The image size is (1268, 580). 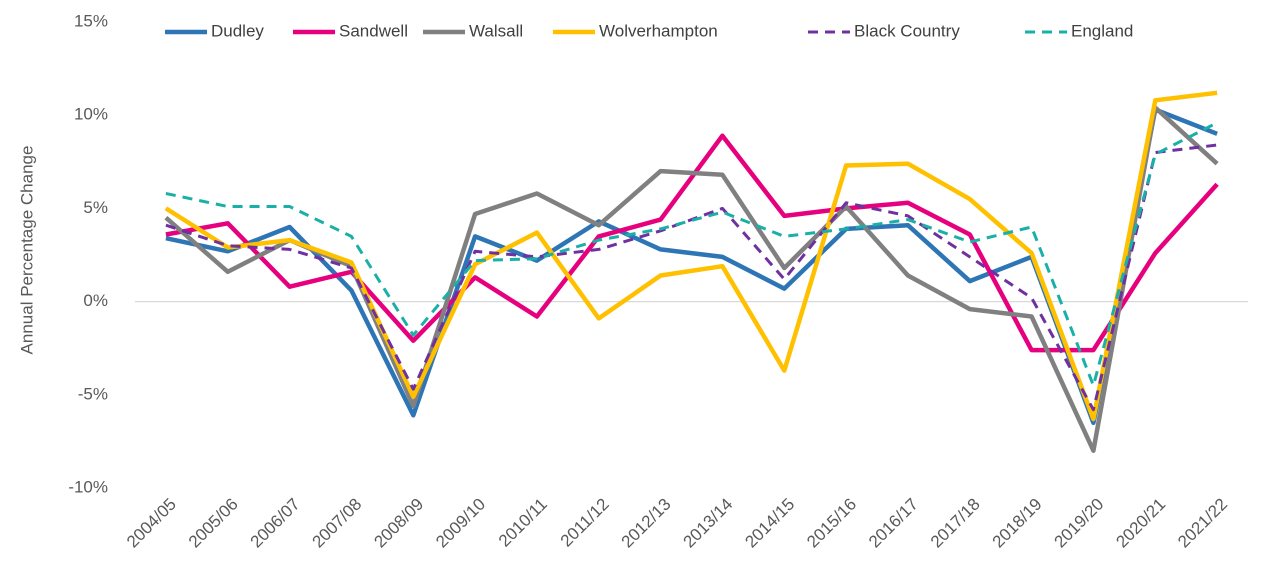 I want to click on x-tick-label: 2017/18, so click(x=955, y=523).